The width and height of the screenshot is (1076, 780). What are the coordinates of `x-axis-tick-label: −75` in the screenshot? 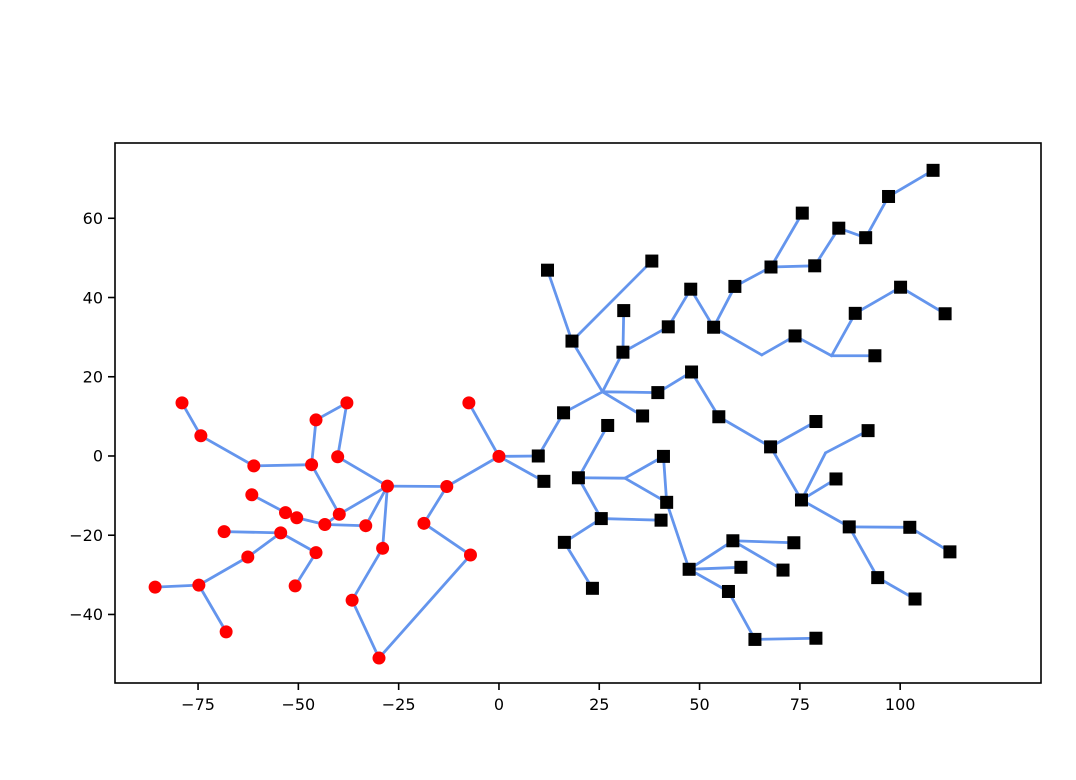 It's located at (198, 704).